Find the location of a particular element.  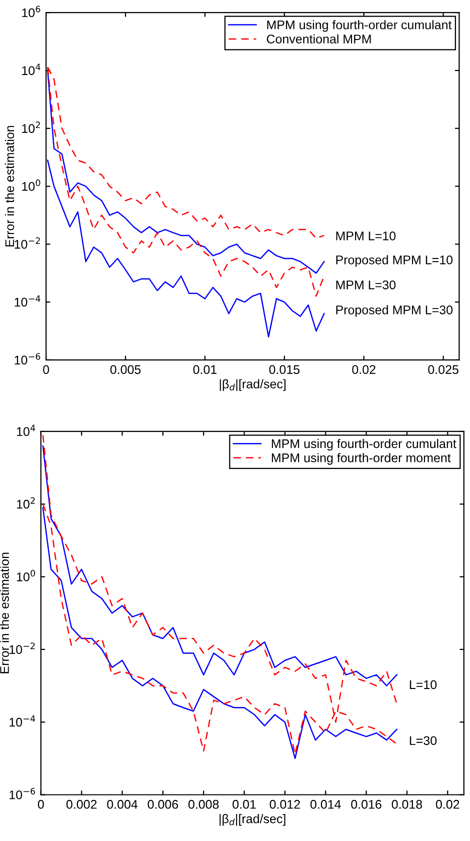

x-tick-label: 0.008 is located at coordinates (203, 804).